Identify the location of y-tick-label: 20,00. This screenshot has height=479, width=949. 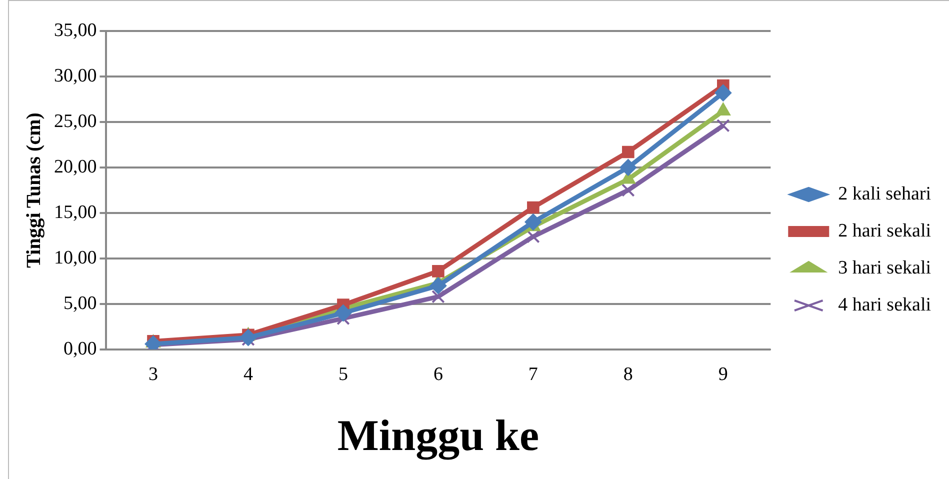
(75, 167).